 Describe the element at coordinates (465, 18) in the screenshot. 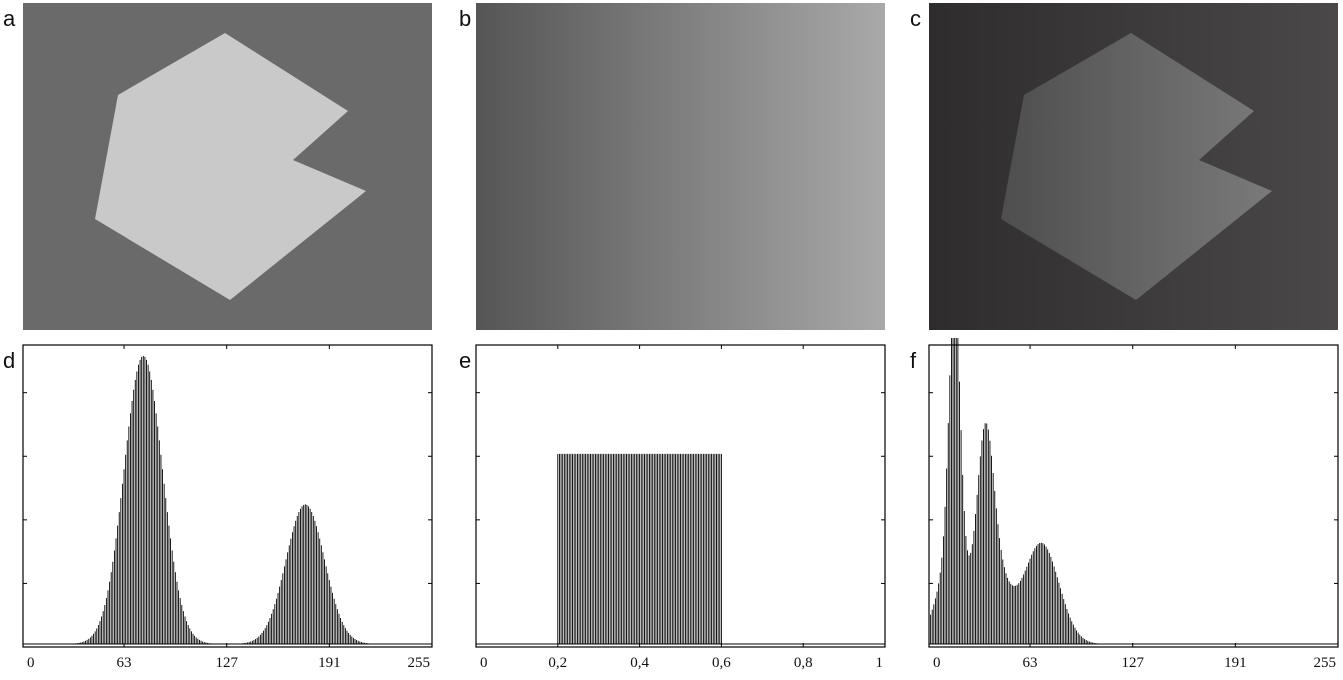

I see `panel-label-b: b` at that location.